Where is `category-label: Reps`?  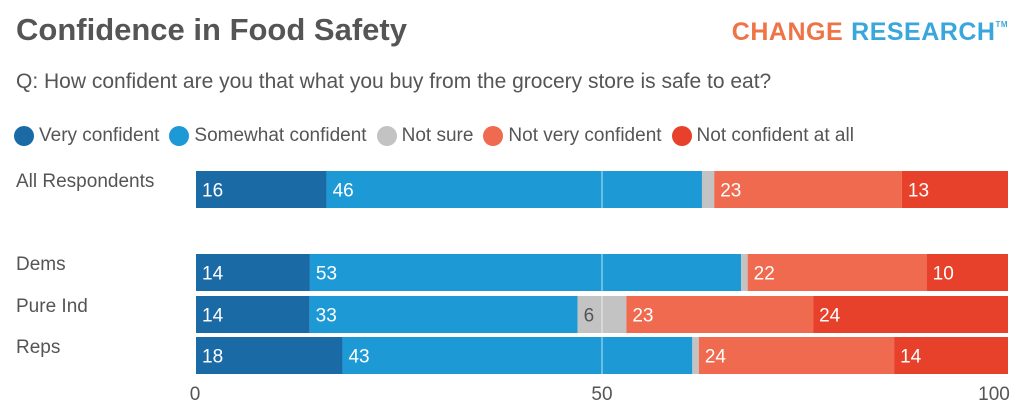
category-label: Reps is located at coordinates (38, 347).